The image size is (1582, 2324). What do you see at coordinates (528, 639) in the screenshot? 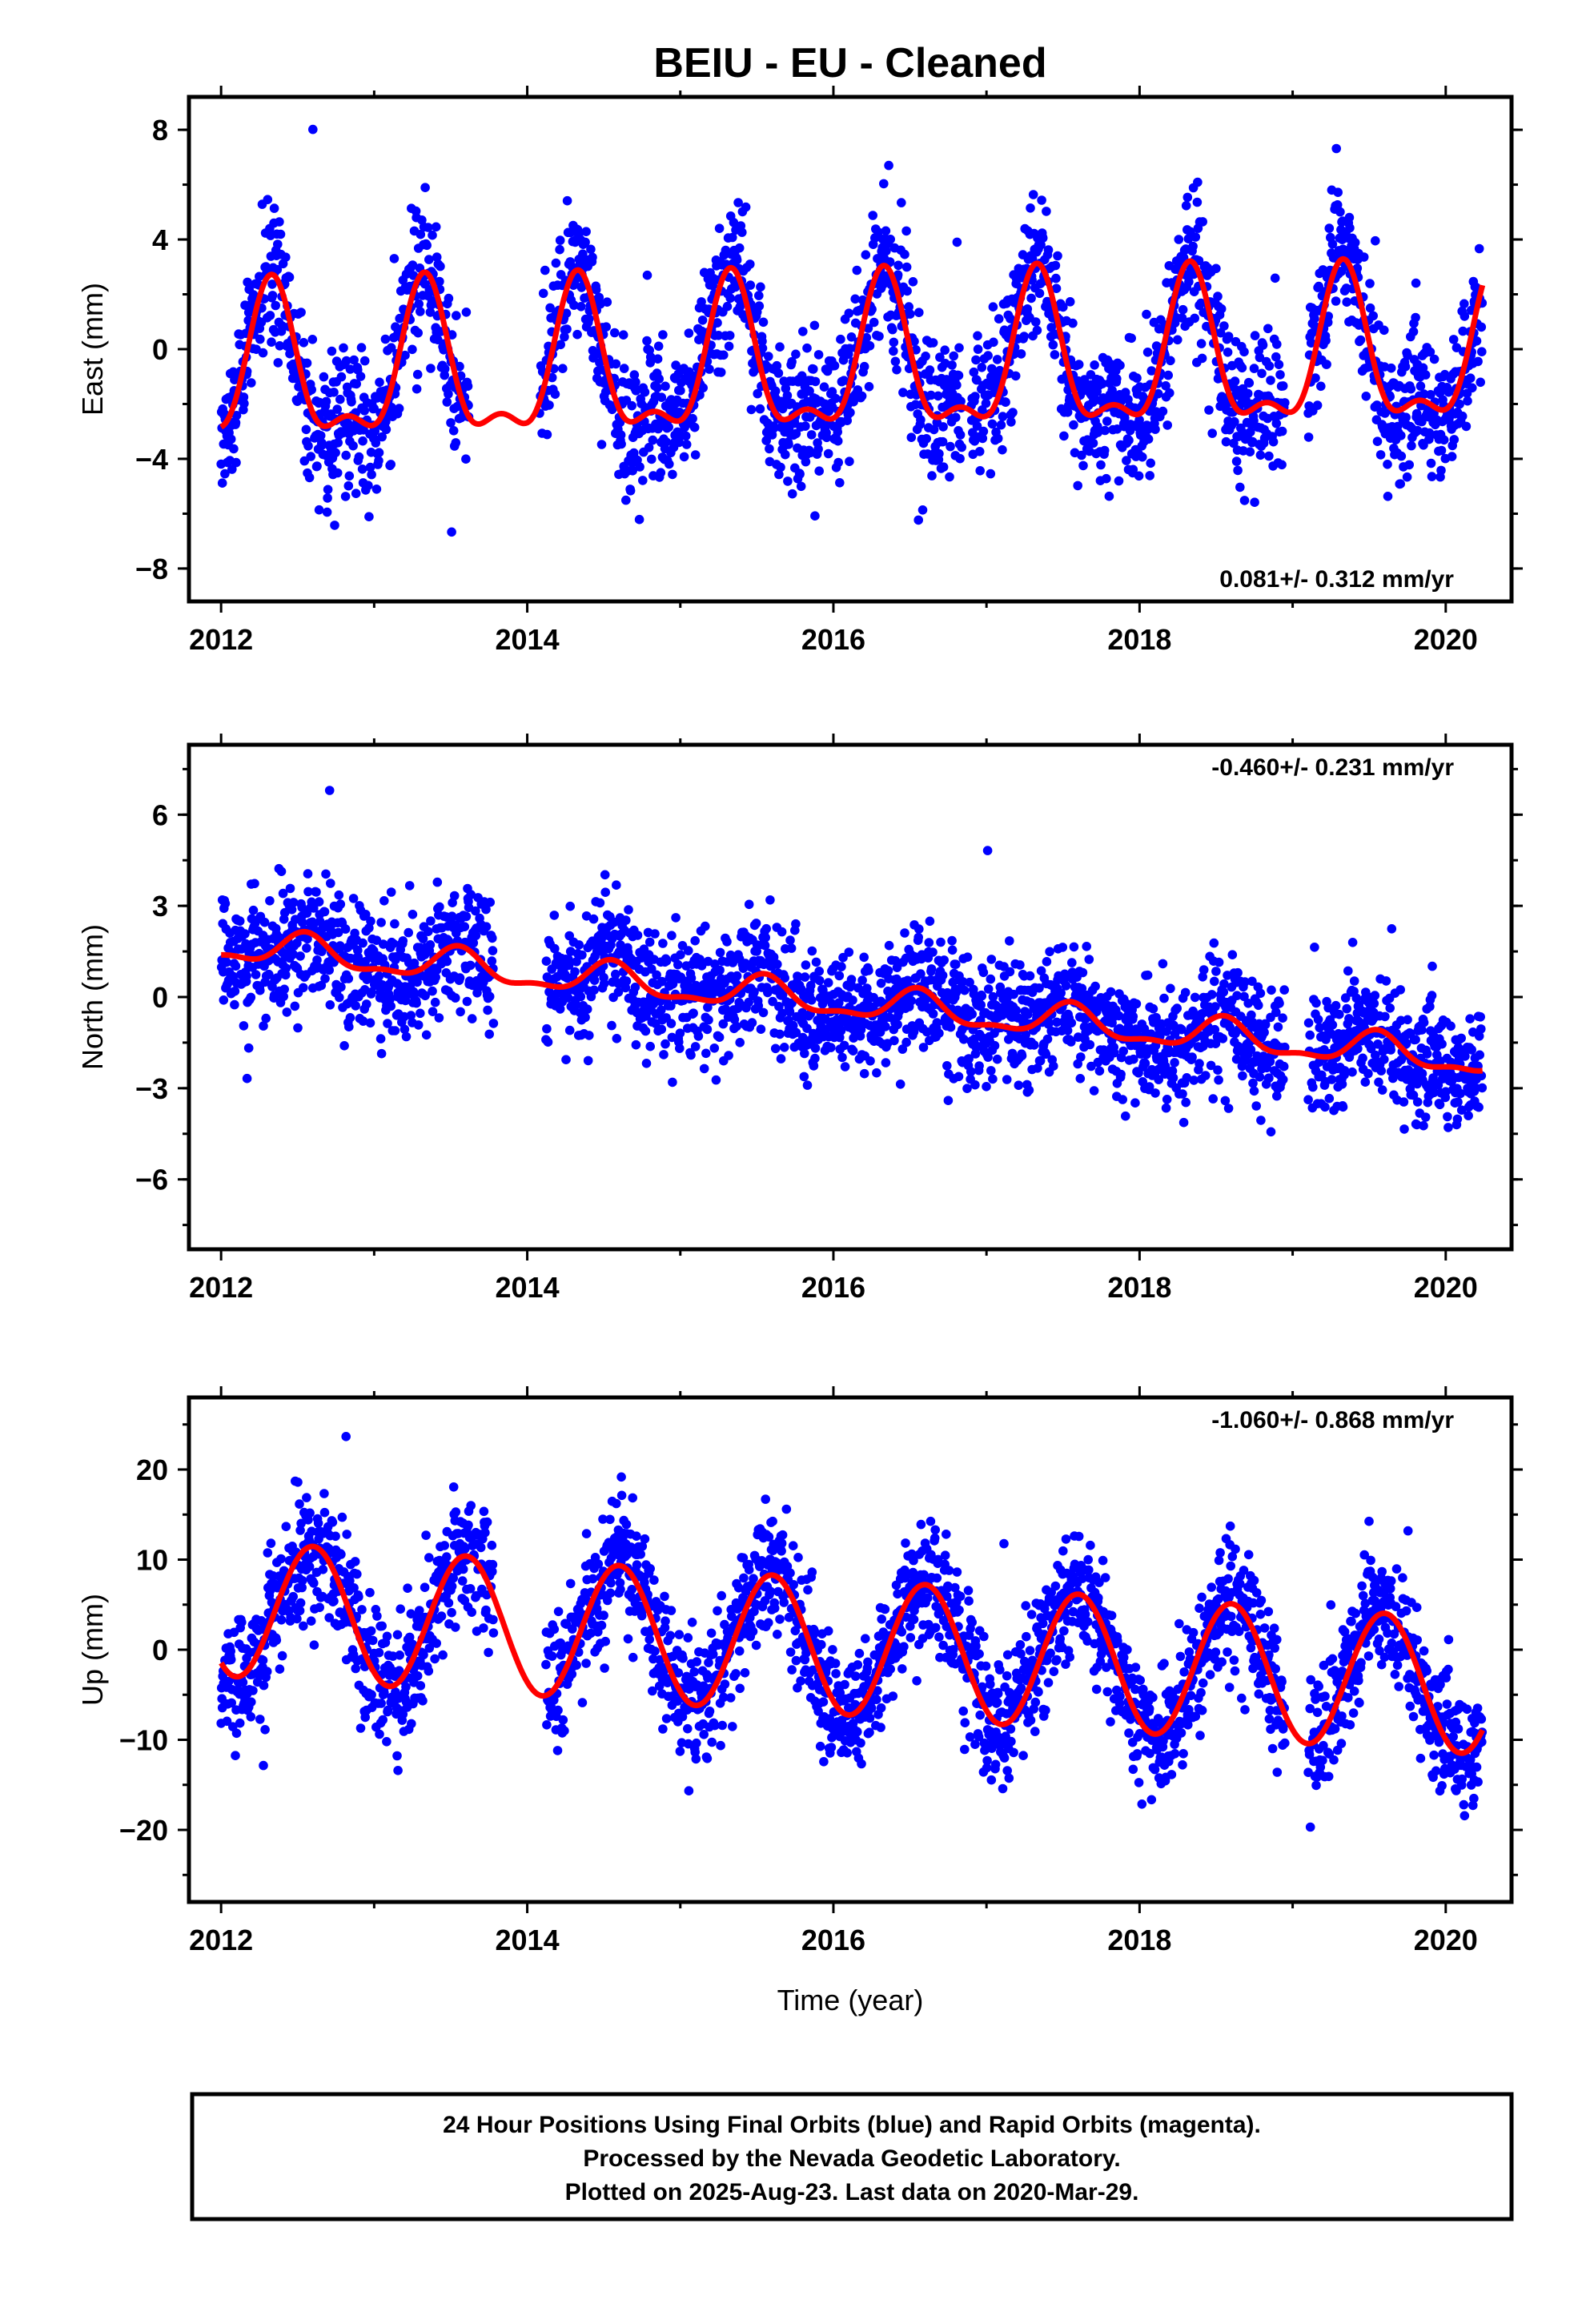
I see `x-tick-label: 2014` at bounding box center [528, 639].